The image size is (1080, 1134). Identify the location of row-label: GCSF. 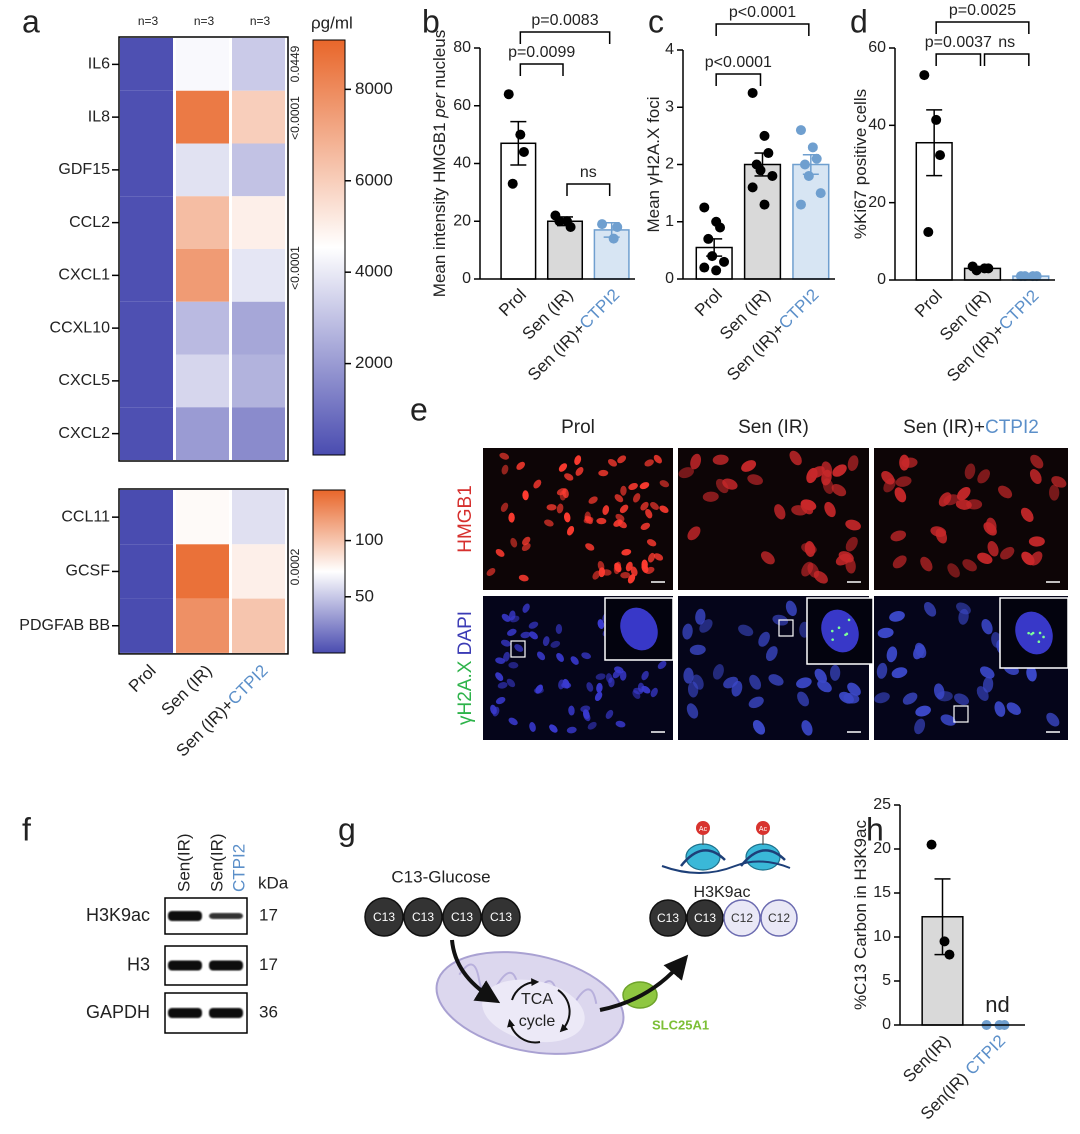
(88, 571).